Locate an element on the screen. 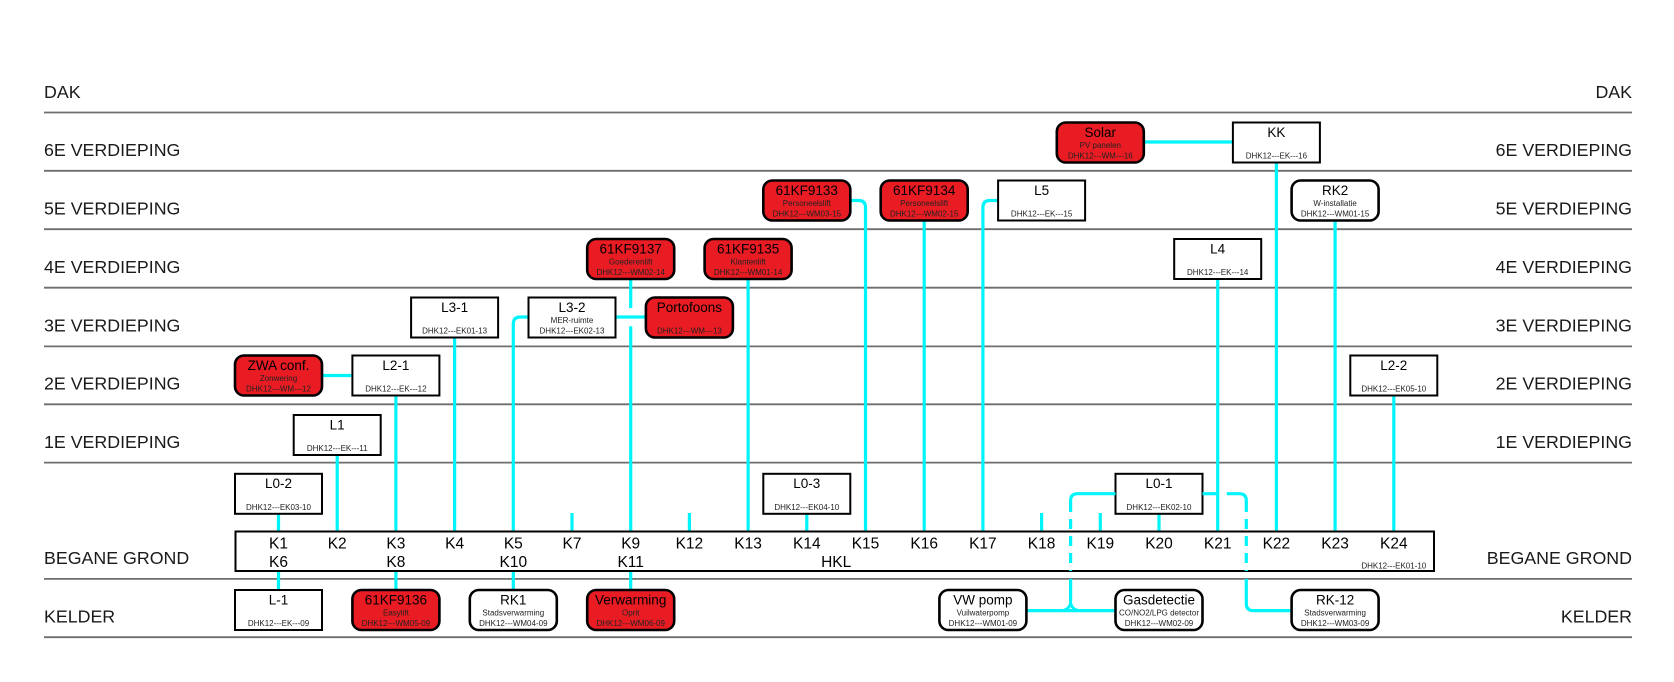 This screenshot has height=682, width=1674. svg-text: DHK12---EK02-13 is located at coordinates (572, 331).